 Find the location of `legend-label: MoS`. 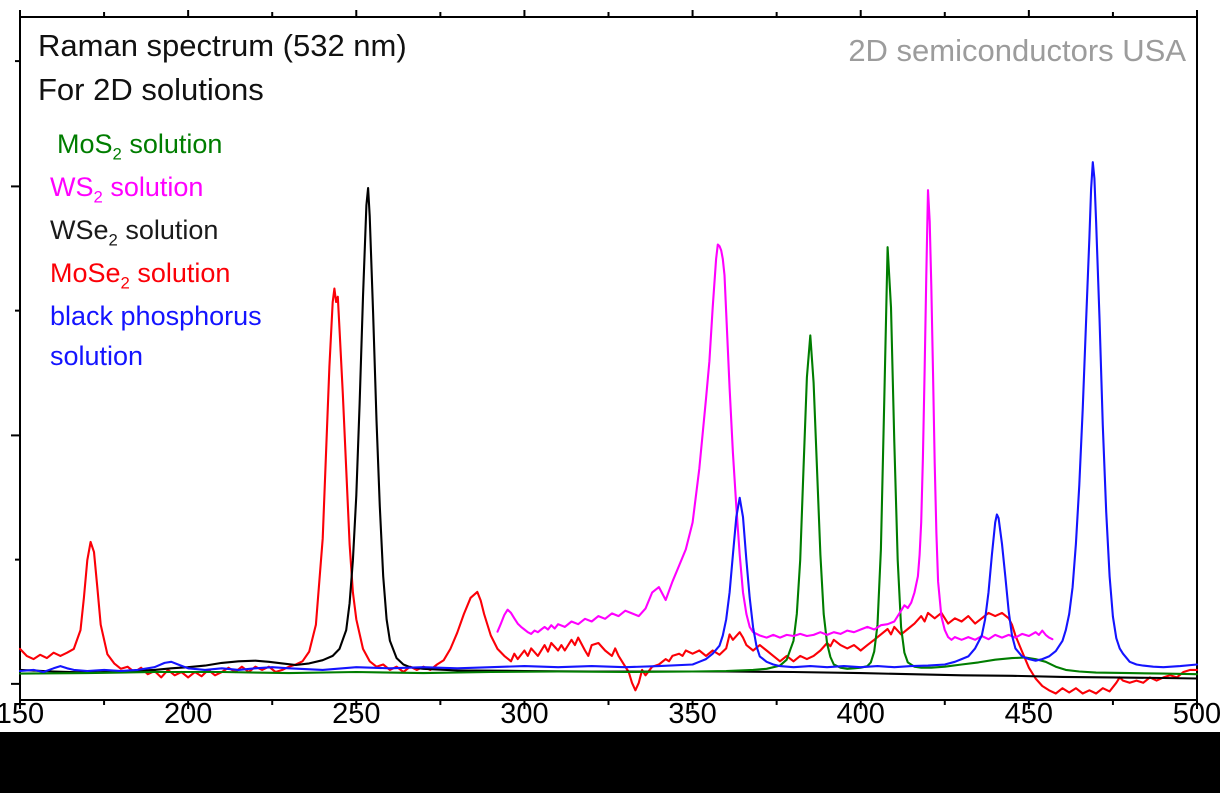

legend-label: MoS is located at coordinates (85, 144).